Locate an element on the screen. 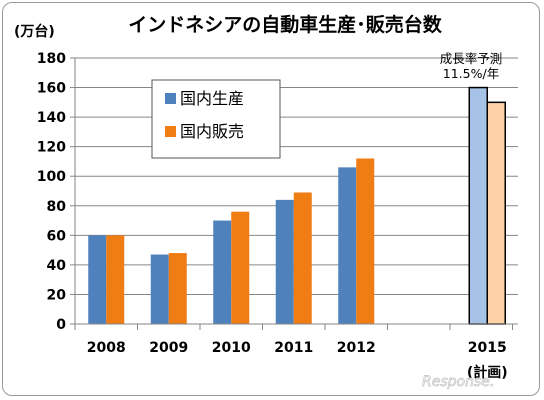 This screenshot has height=400, width=544. legend-swatch-production is located at coordinates (170, 98).